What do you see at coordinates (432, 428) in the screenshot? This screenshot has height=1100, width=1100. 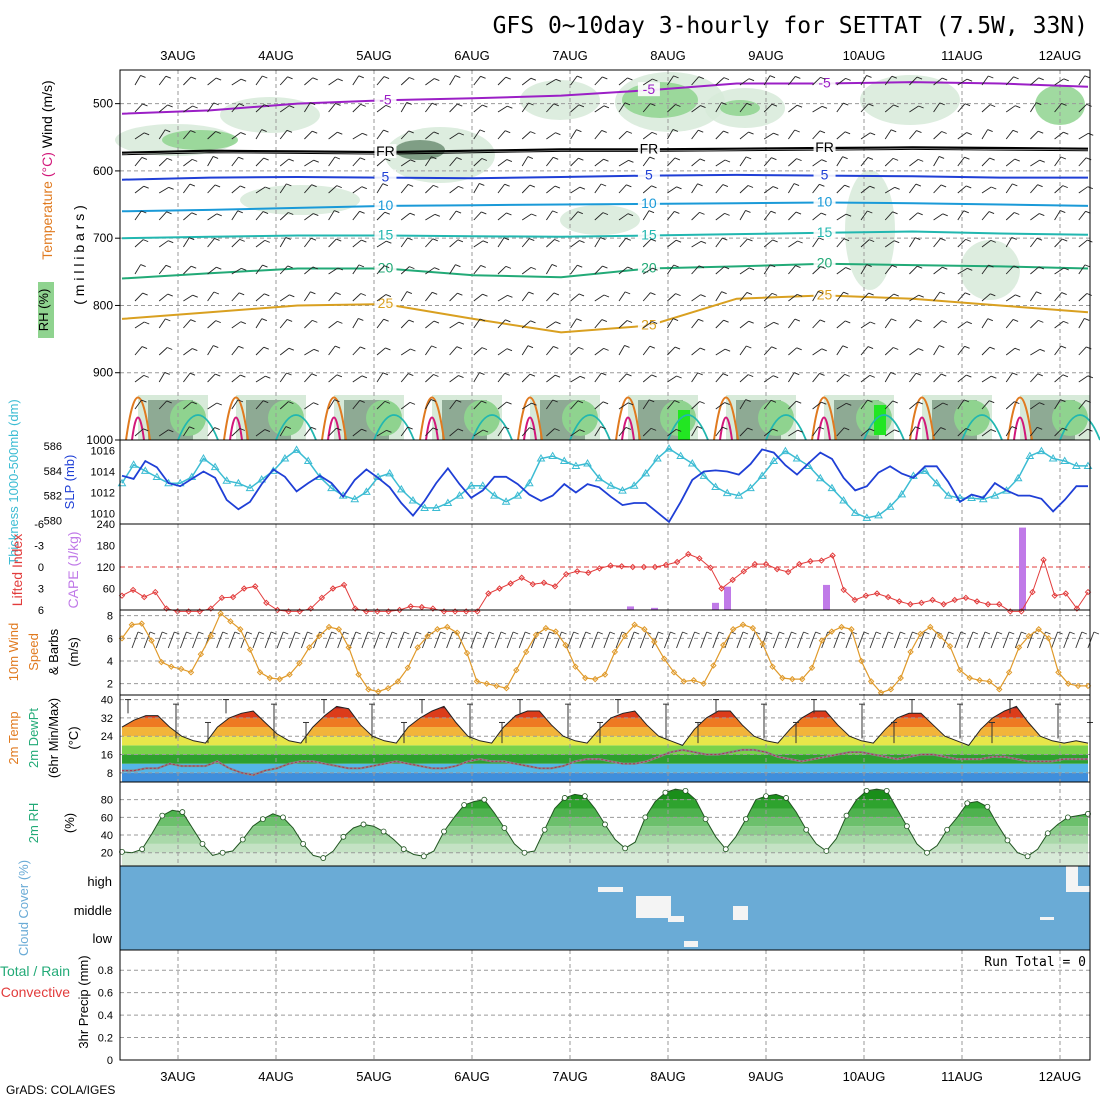 I see `warm-contour` at bounding box center [432, 428].